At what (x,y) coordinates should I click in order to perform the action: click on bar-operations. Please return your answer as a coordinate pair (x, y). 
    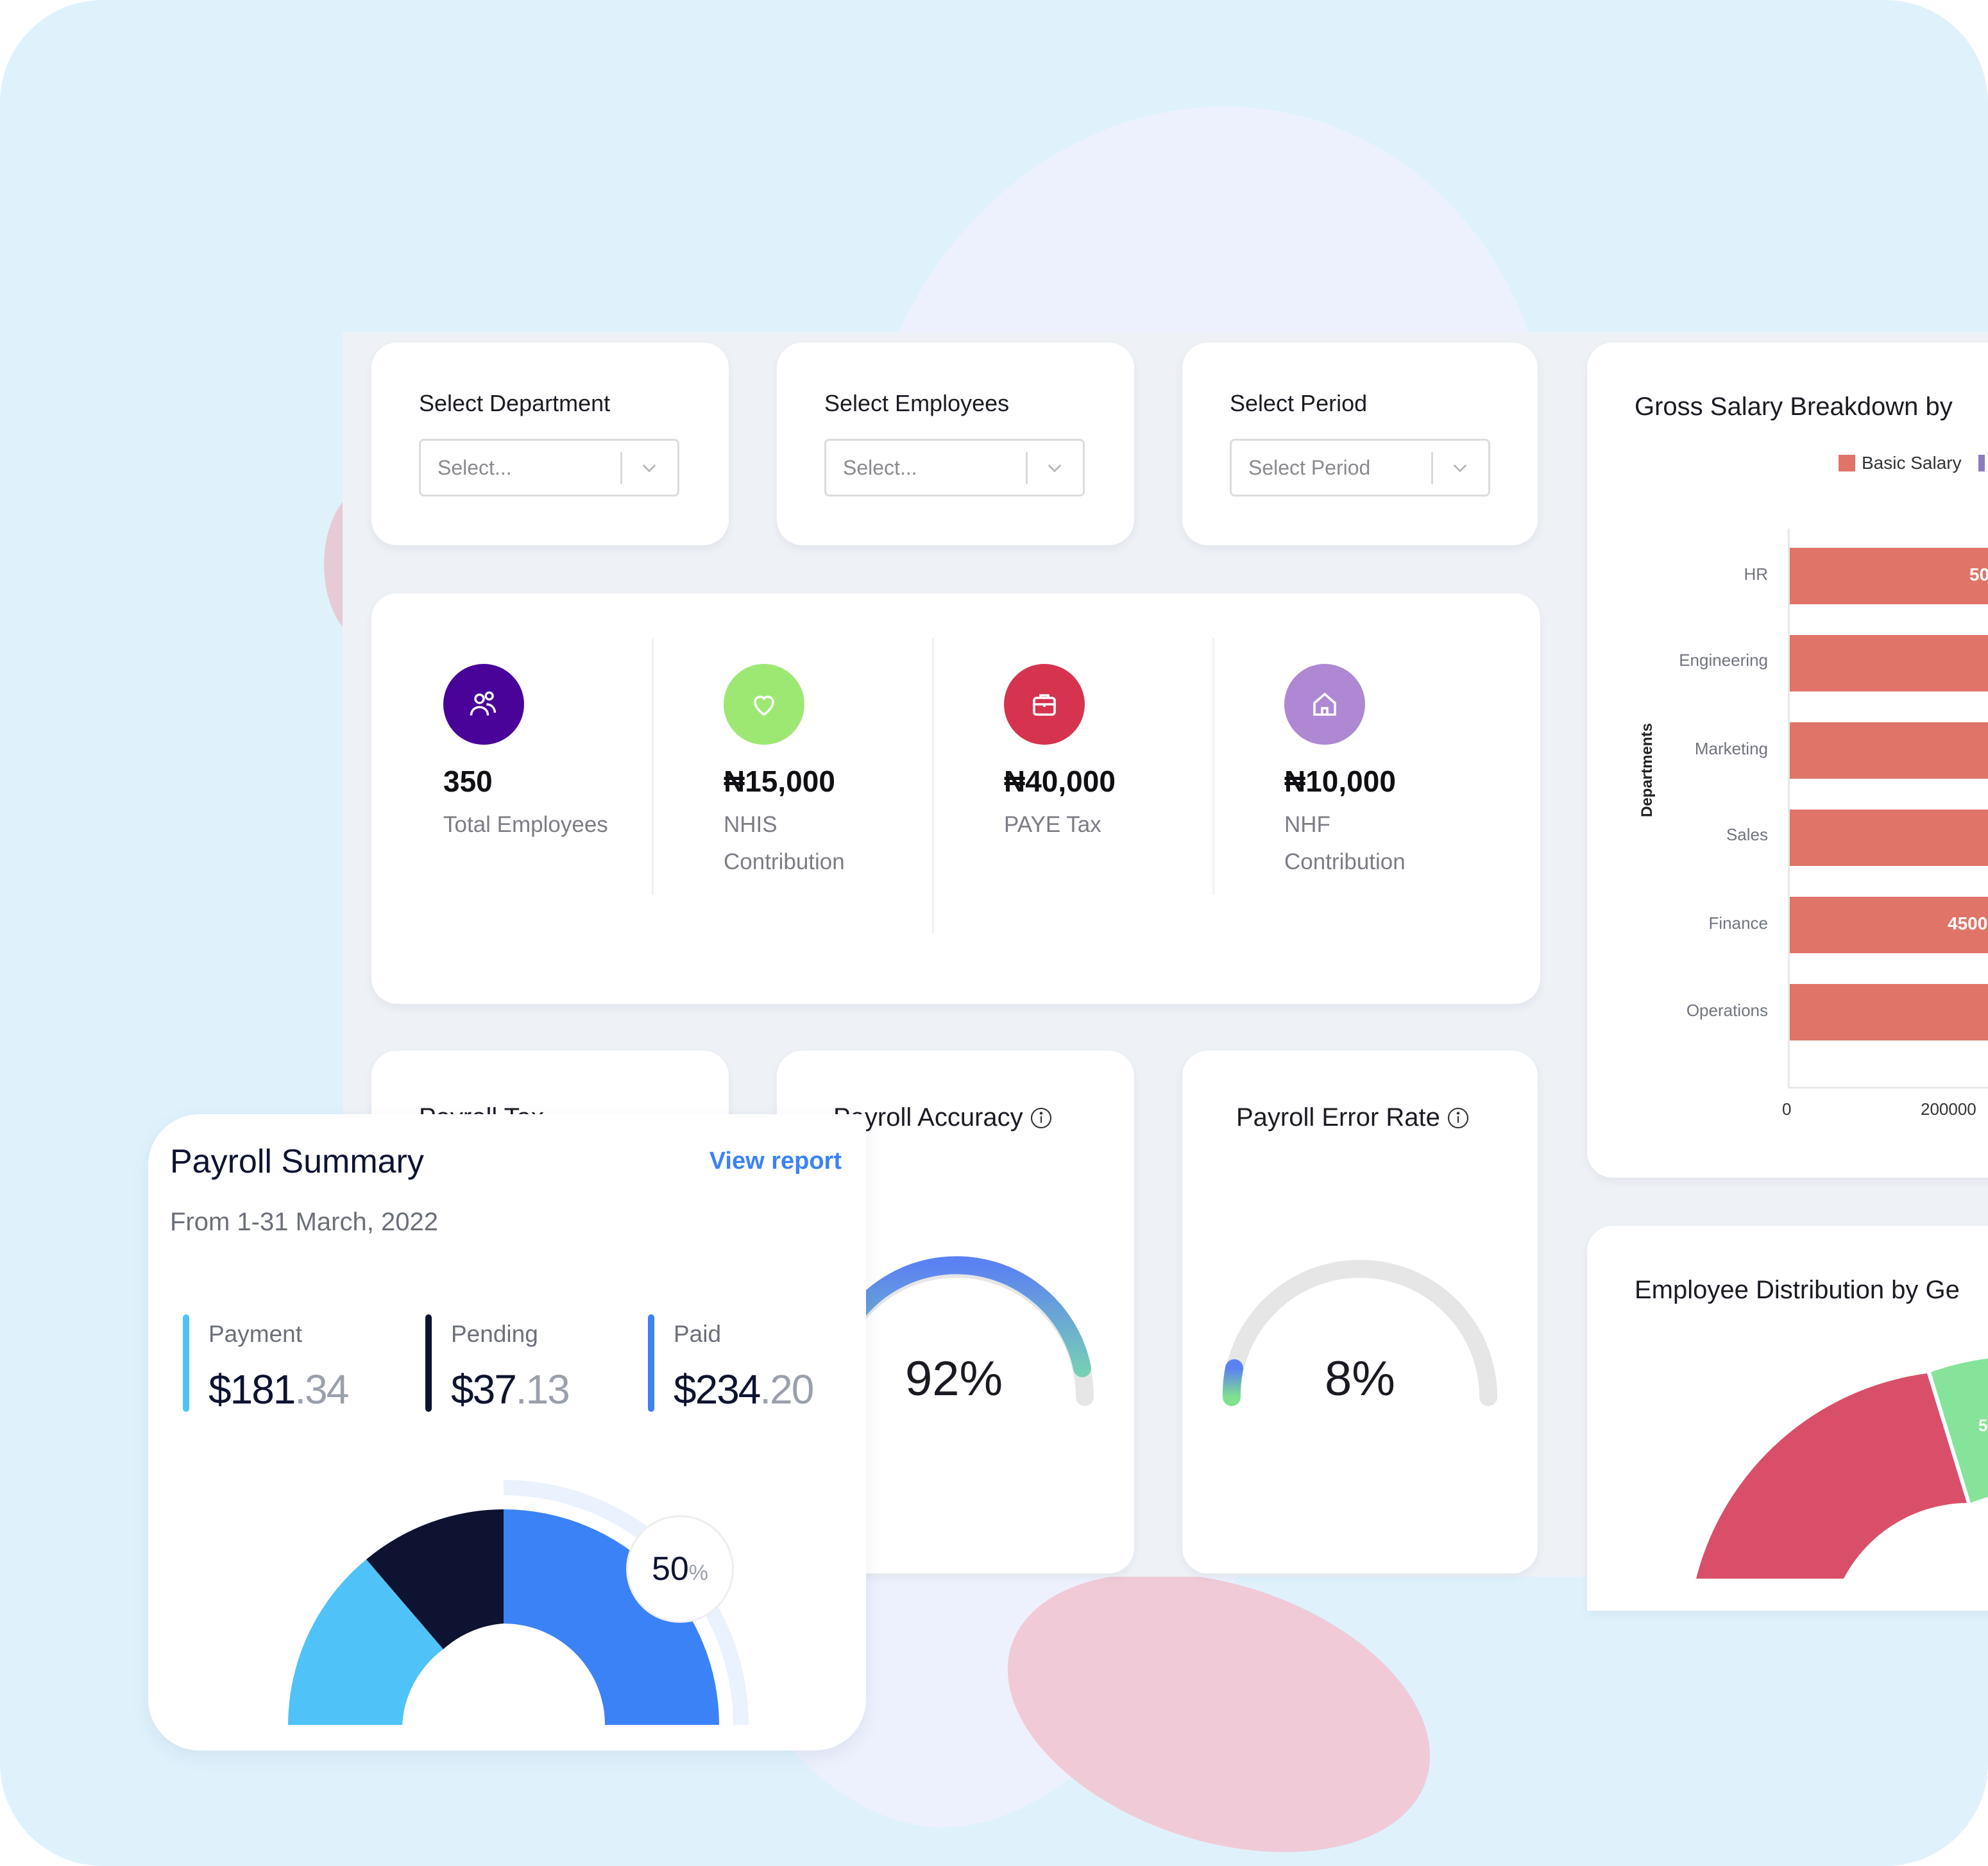
    Looking at the image, I should click on (1889, 1012).